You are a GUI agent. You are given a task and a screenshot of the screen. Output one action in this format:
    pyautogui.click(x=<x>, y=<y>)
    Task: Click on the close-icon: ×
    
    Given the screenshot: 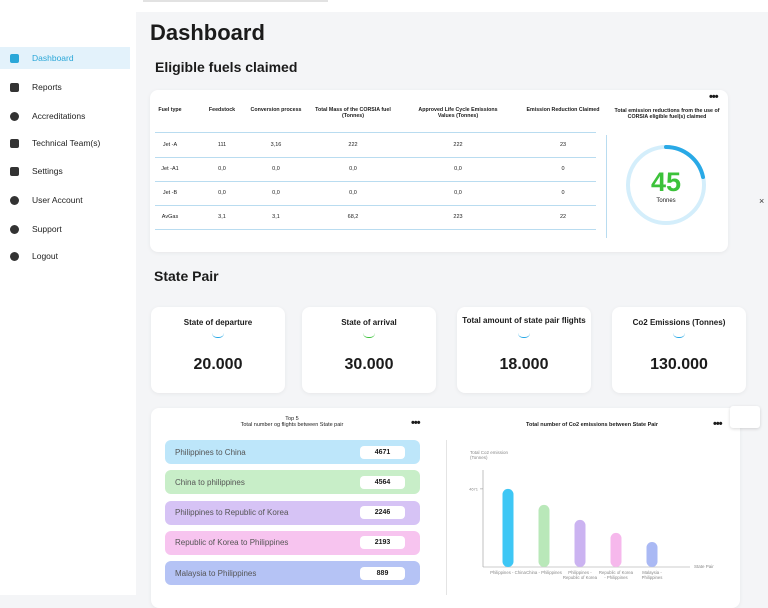 What is the action you would take?
    pyautogui.click(x=762, y=201)
    